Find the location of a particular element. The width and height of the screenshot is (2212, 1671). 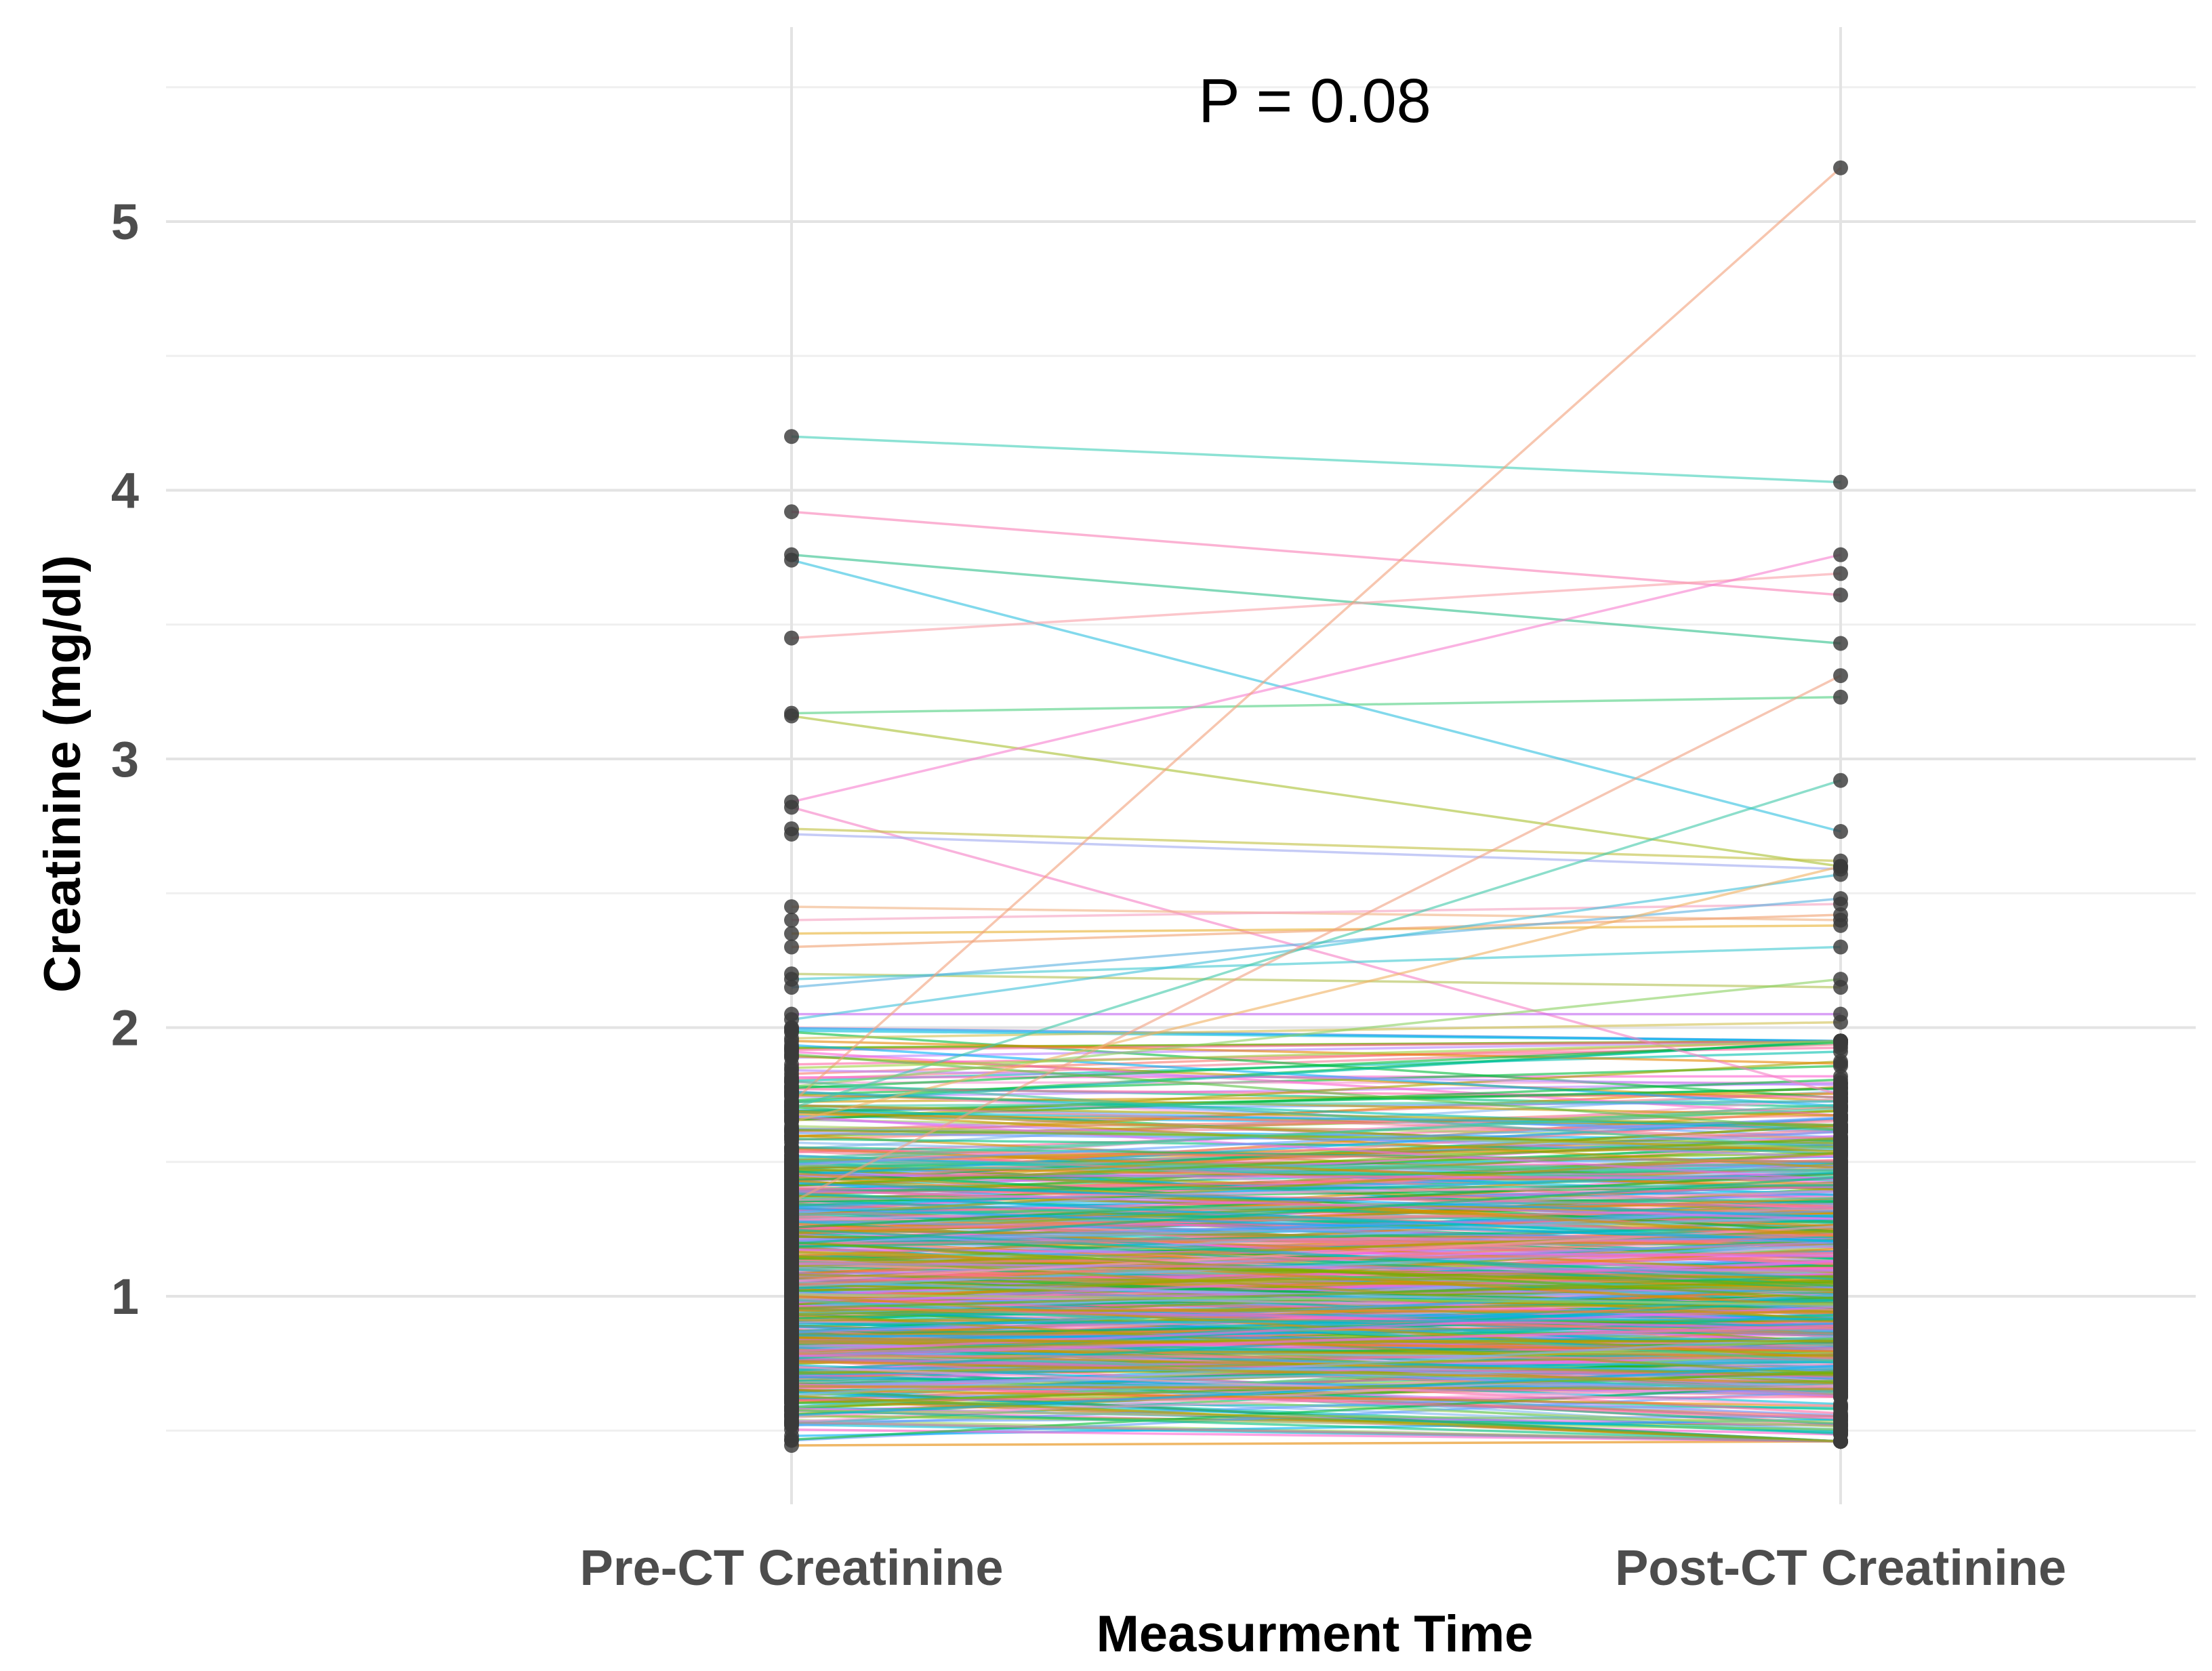

y-tick-label: 4 is located at coordinates (125, 491).